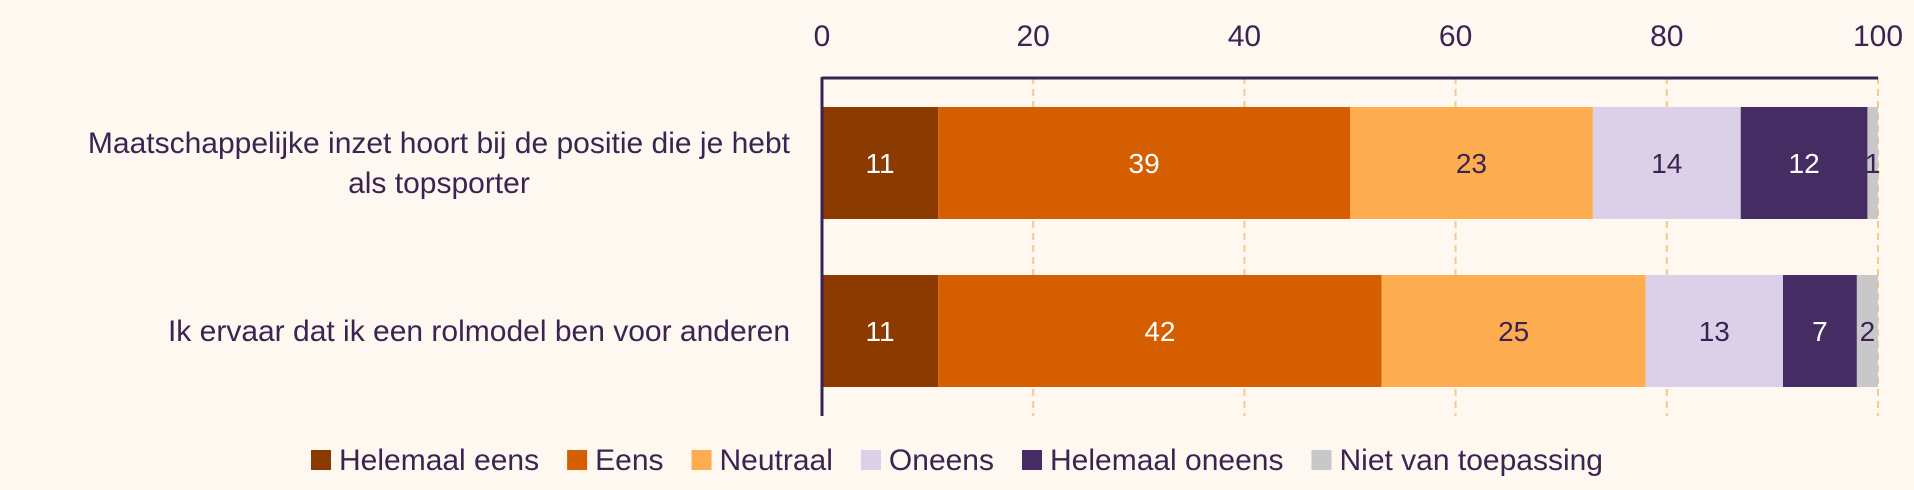  I want to click on data-label: 12, so click(1804, 163).